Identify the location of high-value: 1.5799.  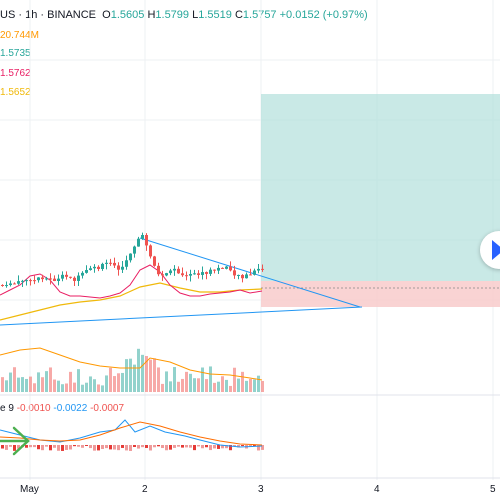
(172, 15).